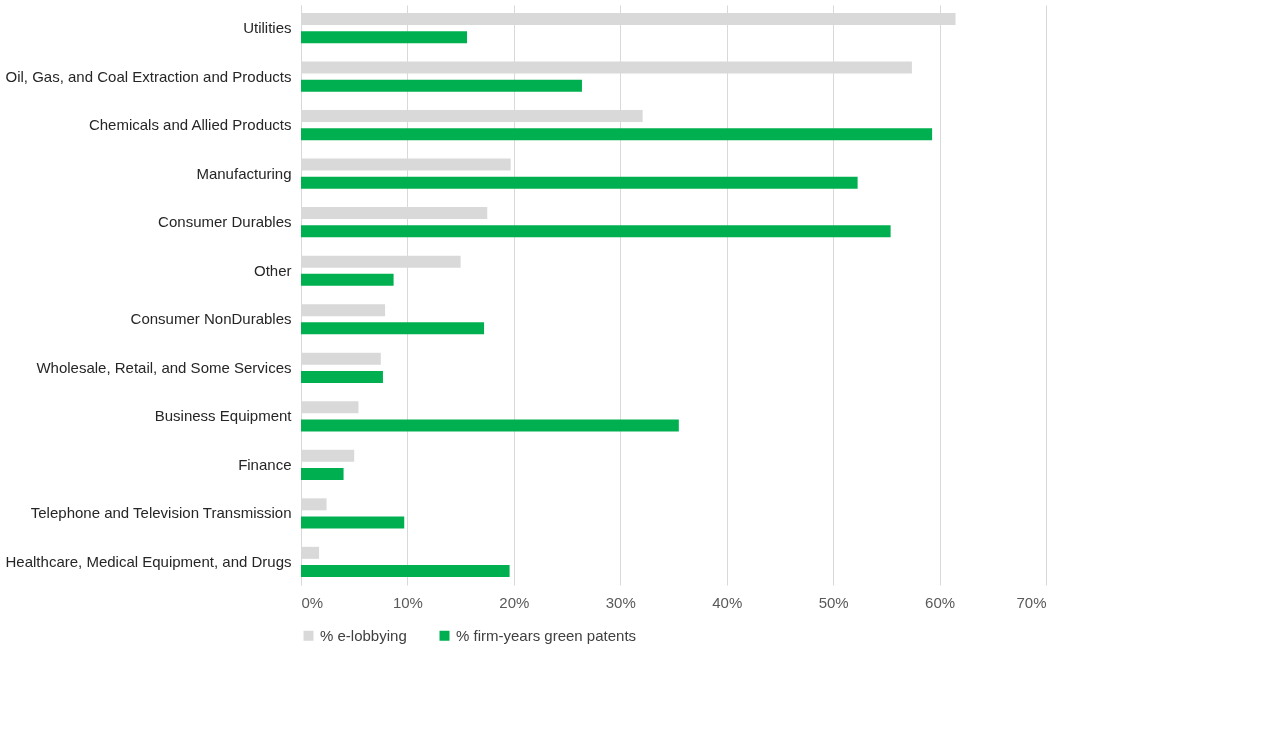 Image resolution: width=1263 pixels, height=755 pixels. Describe the element at coordinates (833, 602) in the screenshot. I see `x-tick-label: 50%` at that location.